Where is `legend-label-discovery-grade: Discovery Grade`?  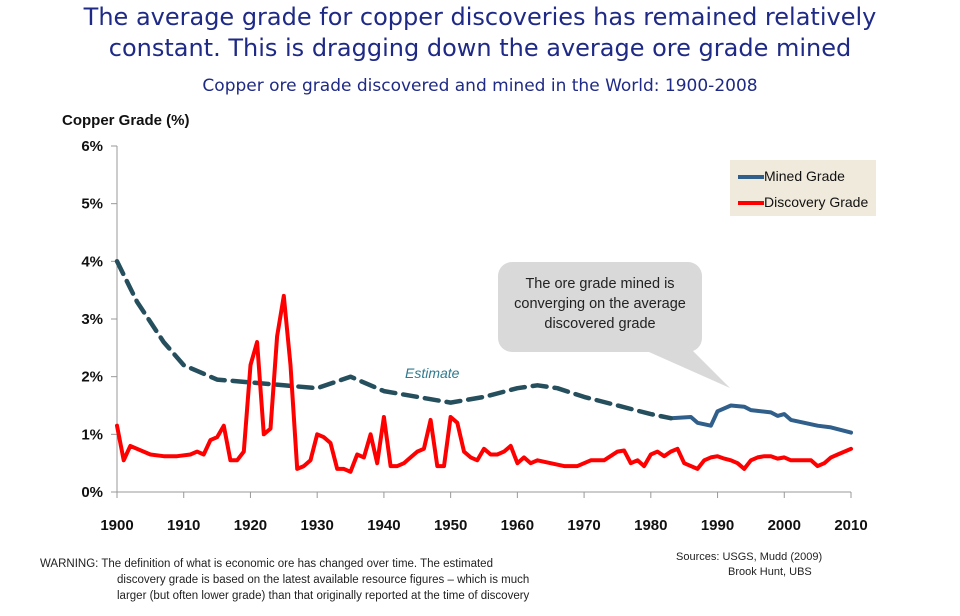 legend-label-discovery-grade: Discovery Grade is located at coordinates (816, 202).